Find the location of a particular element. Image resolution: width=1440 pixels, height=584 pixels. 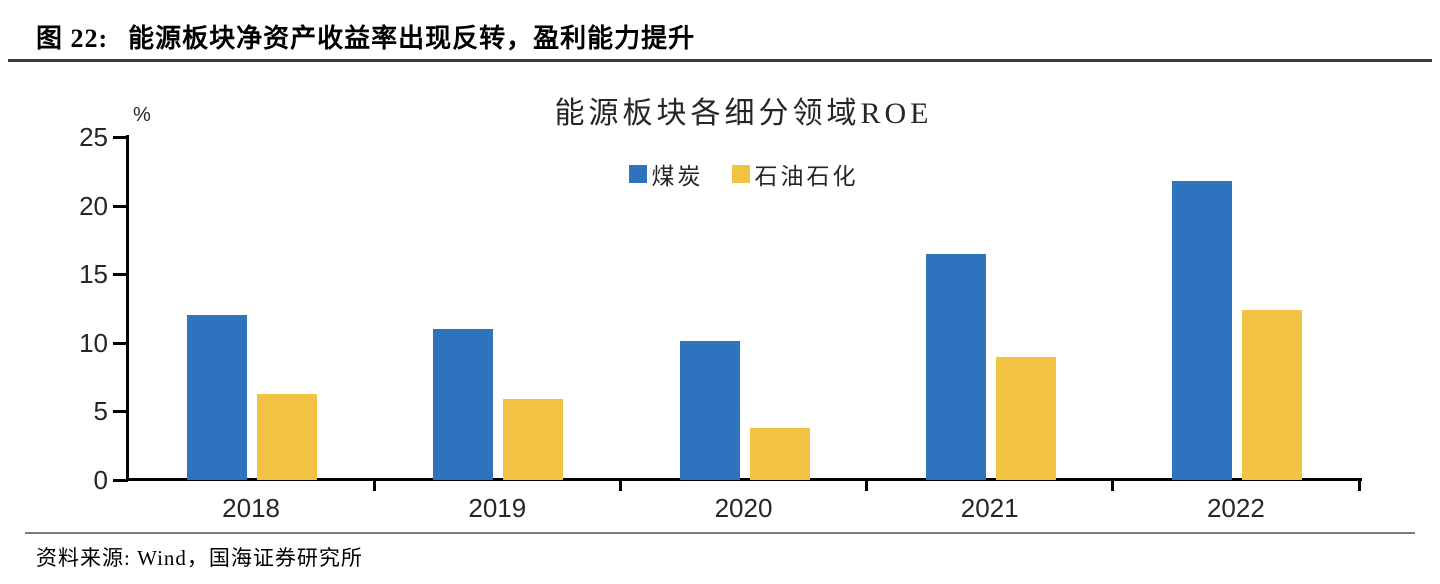

figure-caption-number: 图 22: is located at coordinates (72, 38).